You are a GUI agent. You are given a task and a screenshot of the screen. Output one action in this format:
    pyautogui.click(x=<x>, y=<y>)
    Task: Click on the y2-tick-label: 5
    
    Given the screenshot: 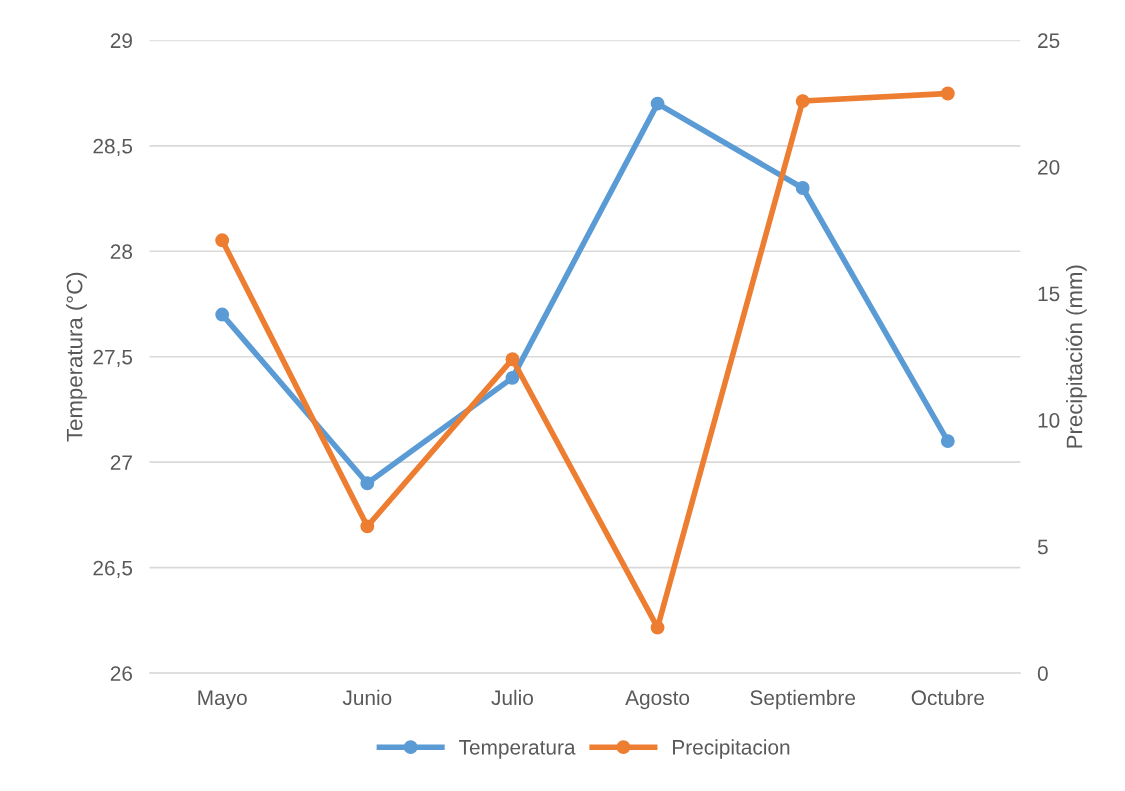 What is the action you would take?
    pyautogui.click(x=1042, y=547)
    